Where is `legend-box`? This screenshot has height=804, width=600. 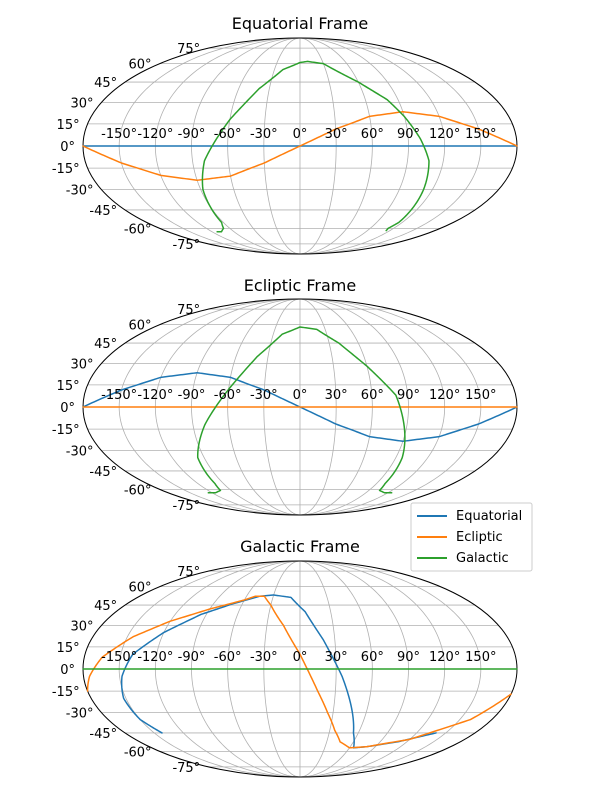
legend-box is located at coordinates (471, 537).